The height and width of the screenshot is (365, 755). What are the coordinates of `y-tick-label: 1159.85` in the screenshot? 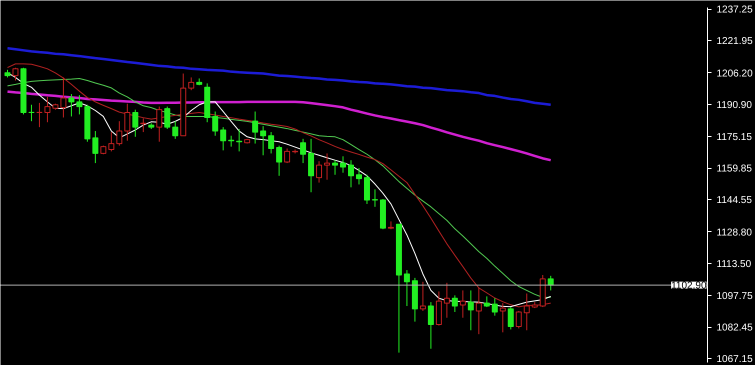 It's located at (734, 169).